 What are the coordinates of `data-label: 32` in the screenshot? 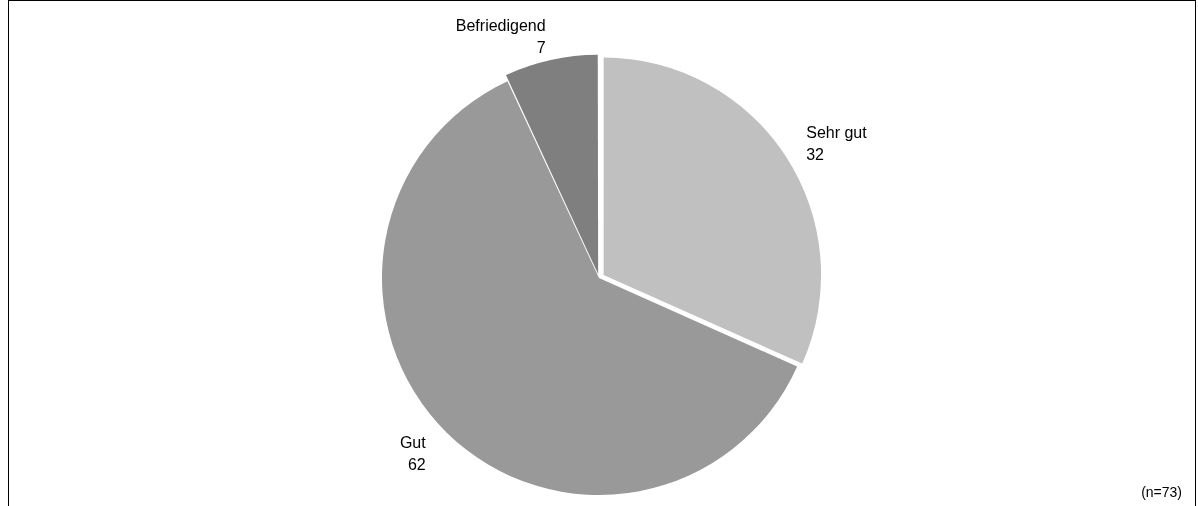 It's located at (815, 154).